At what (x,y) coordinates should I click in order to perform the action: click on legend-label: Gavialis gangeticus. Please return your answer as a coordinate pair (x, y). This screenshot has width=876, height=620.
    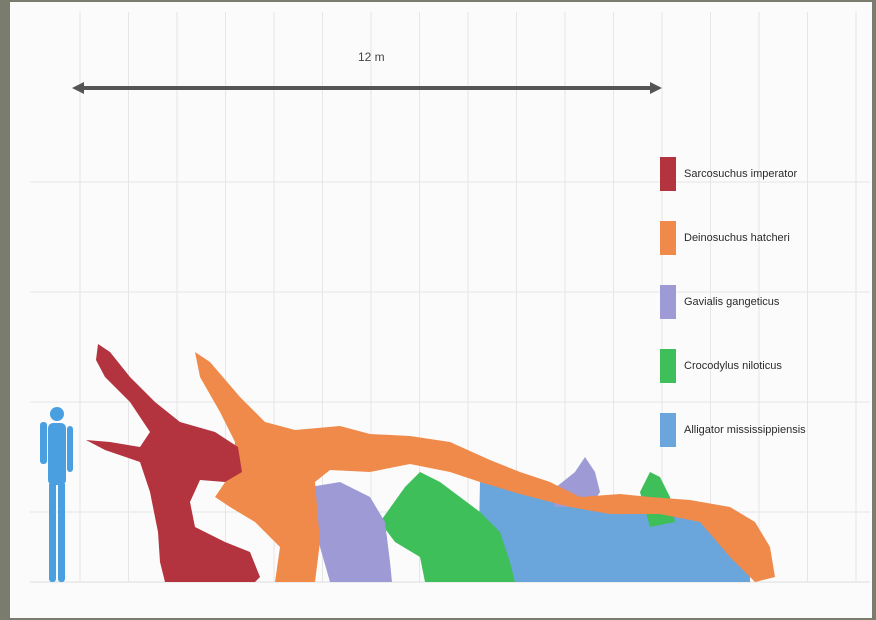
    Looking at the image, I should click on (732, 302).